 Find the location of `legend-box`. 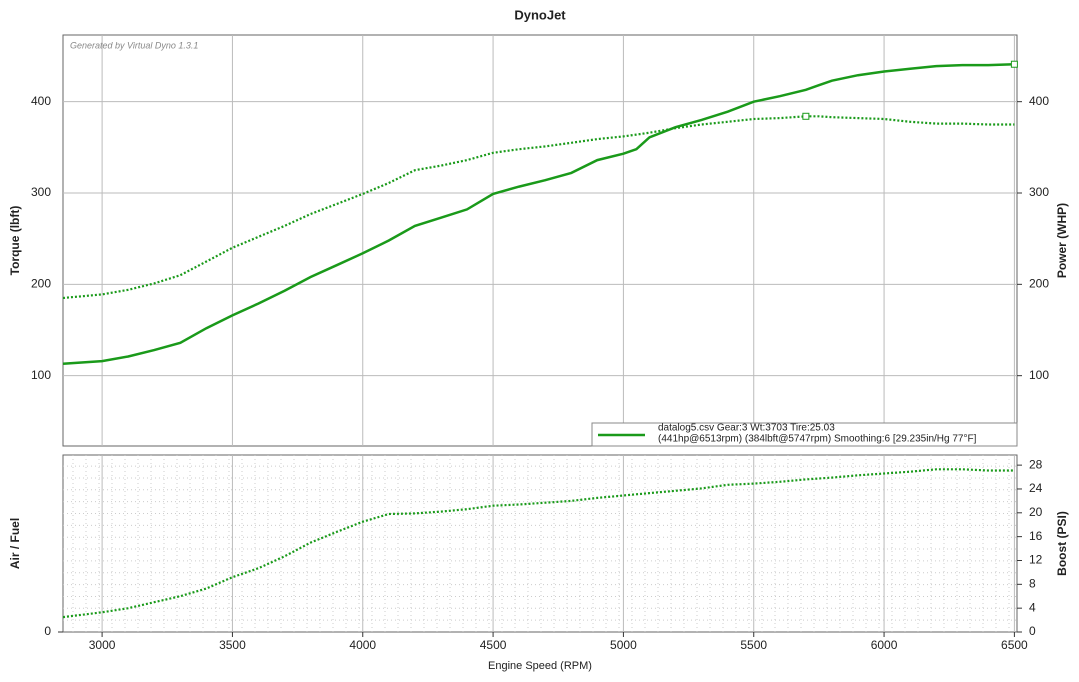

legend-box is located at coordinates (804, 434).